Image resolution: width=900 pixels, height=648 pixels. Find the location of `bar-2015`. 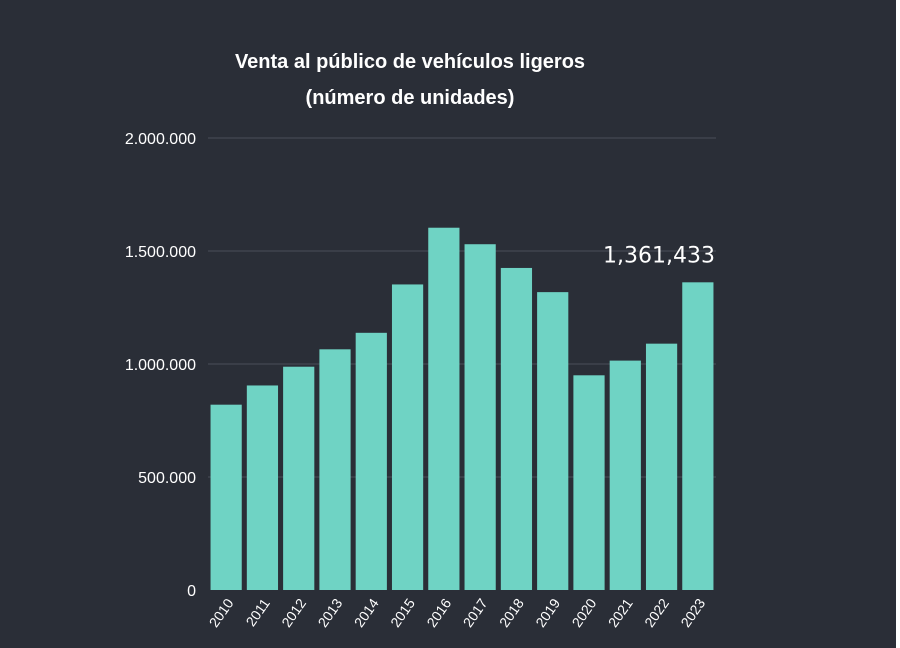

bar-2015 is located at coordinates (407, 437).